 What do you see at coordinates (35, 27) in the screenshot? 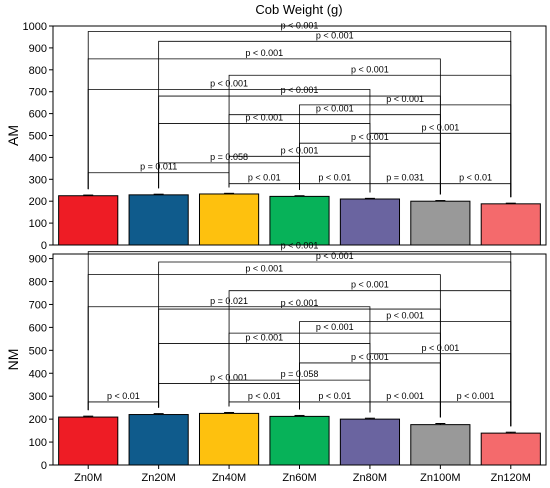
I see `y-tick-label: 1000` at bounding box center [35, 27].